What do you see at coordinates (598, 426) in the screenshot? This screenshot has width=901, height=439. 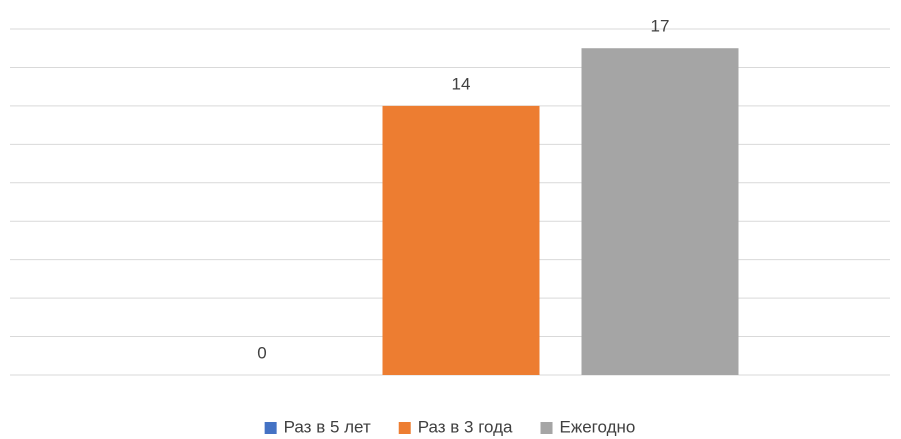 I see `legend-label: Ежегодно` at bounding box center [598, 426].